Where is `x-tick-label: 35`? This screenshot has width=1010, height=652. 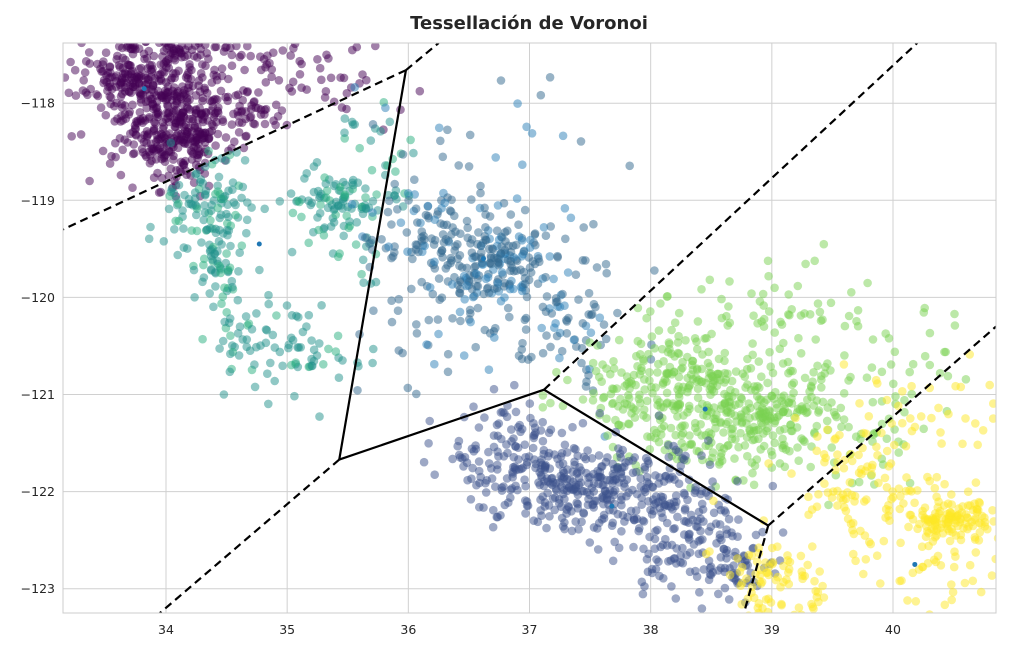 x-tick-label: 35 is located at coordinates (287, 629).